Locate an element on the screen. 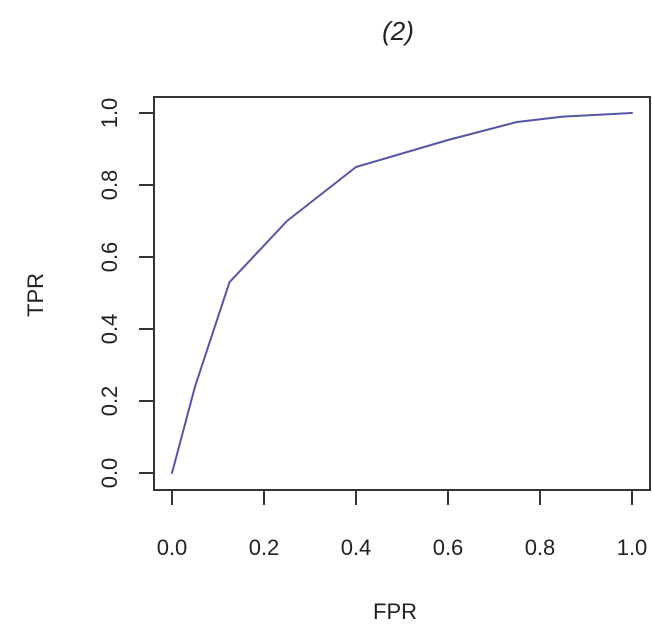 The image size is (652, 634). y-axis-ticks: 0.0 0.2 0.4 0.6 0.8 1.0 is located at coordinates (125, 293).